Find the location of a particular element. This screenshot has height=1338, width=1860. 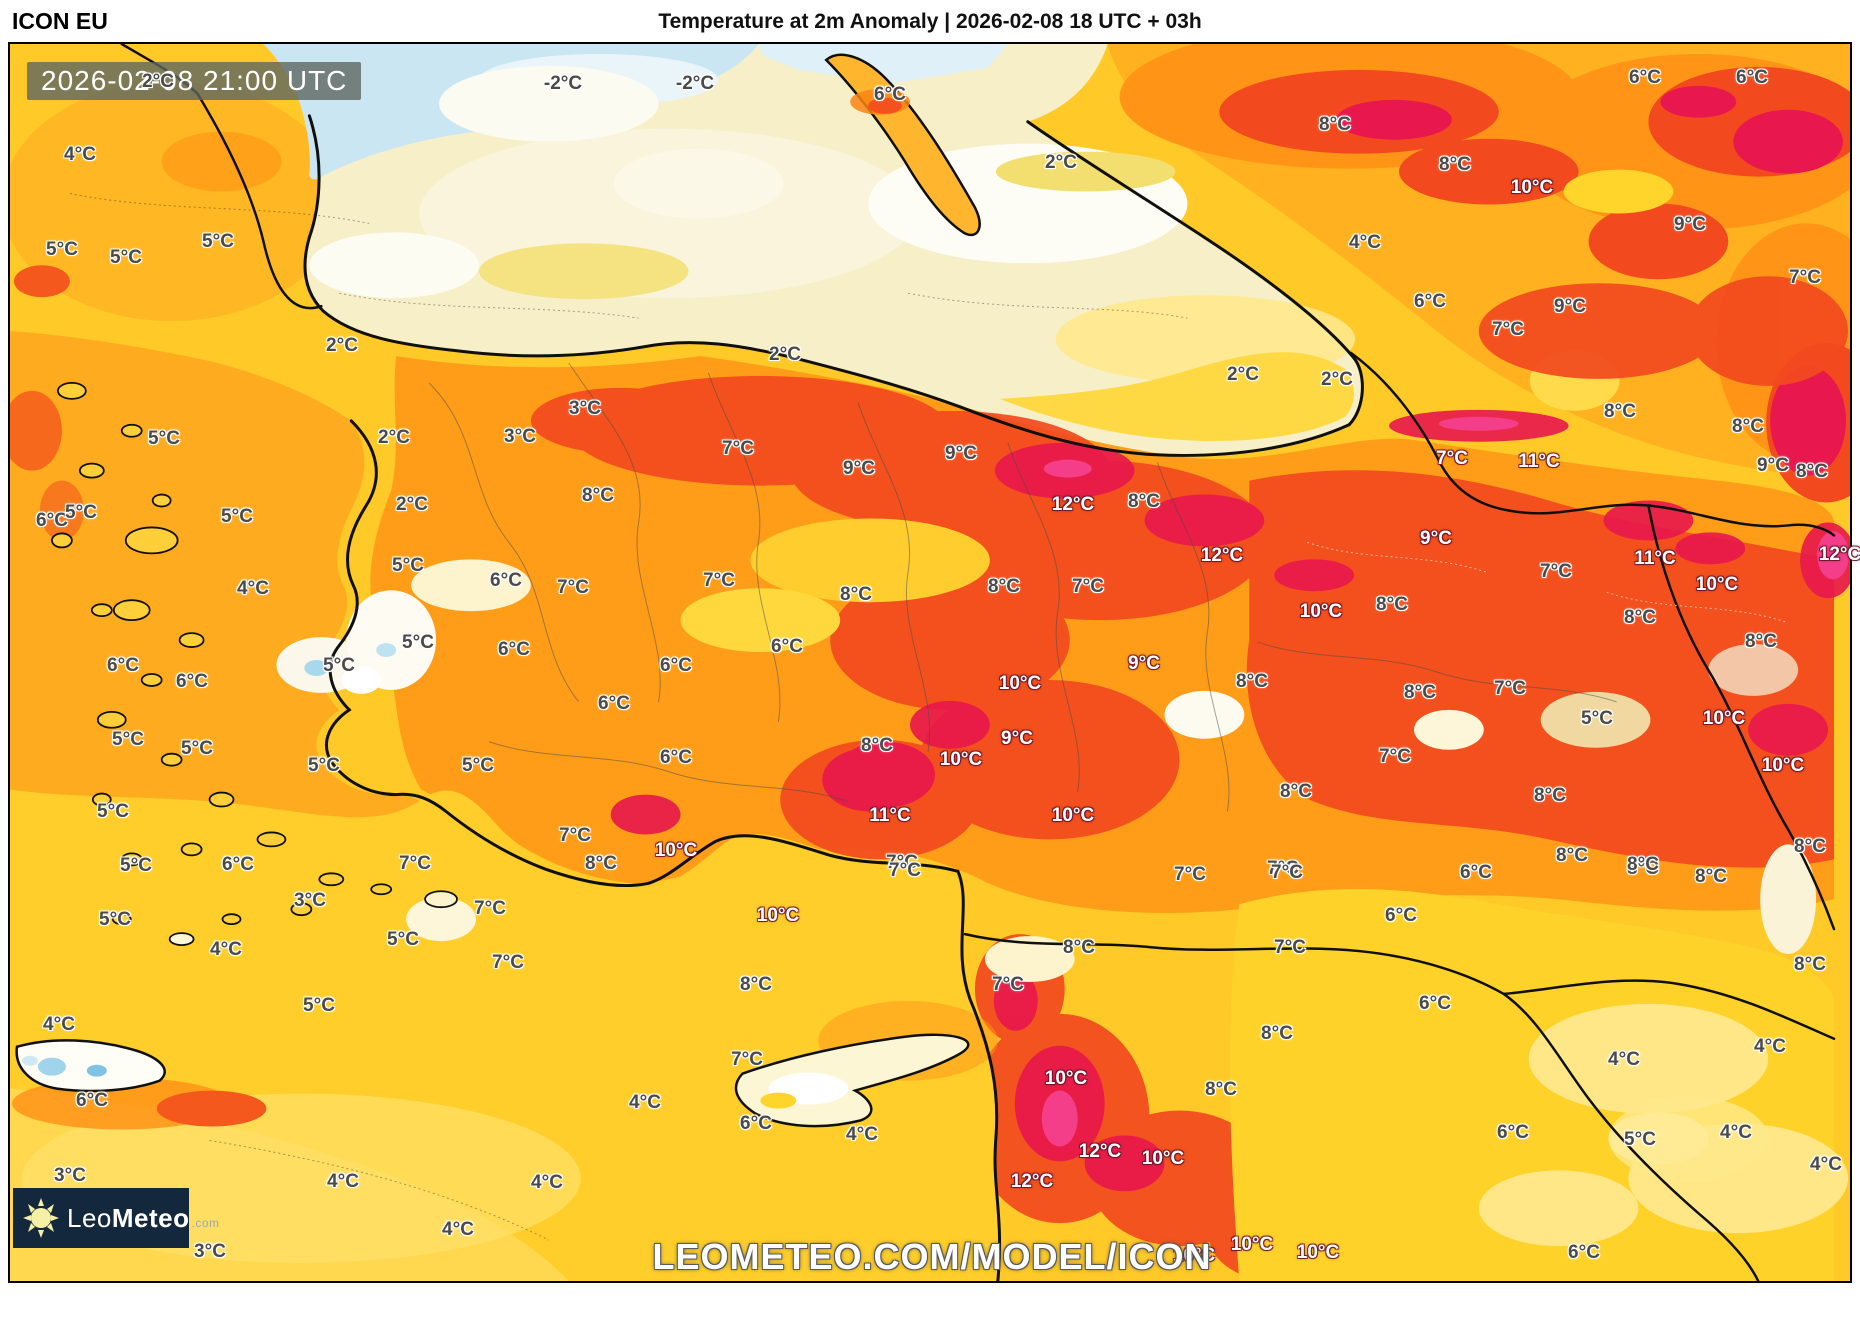

leometeo-logo: Leo Meteo .com is located at coordinates (116, 1218).